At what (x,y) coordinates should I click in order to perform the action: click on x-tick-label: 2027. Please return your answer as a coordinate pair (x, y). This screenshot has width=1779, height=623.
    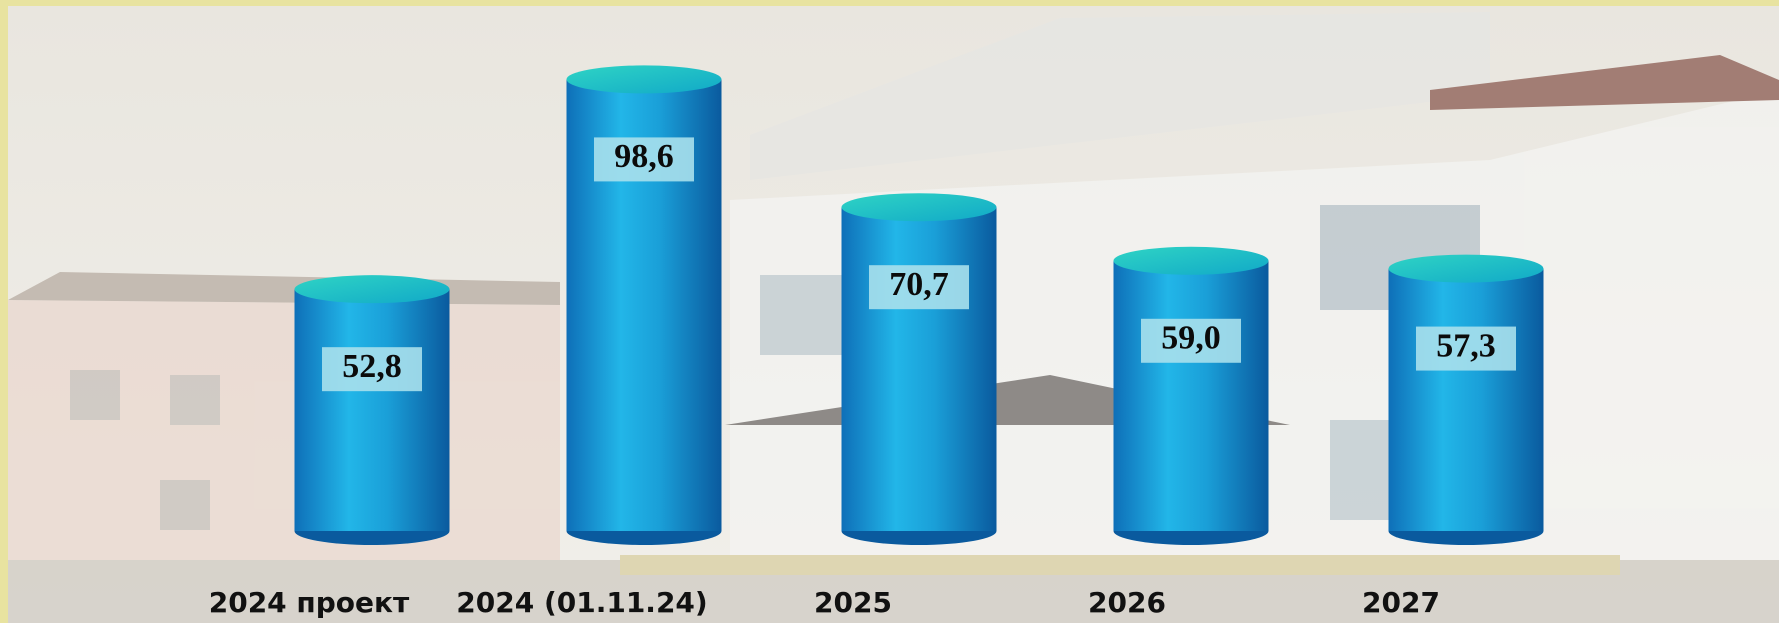
    Looking at the image, I should click on (1401, 602).